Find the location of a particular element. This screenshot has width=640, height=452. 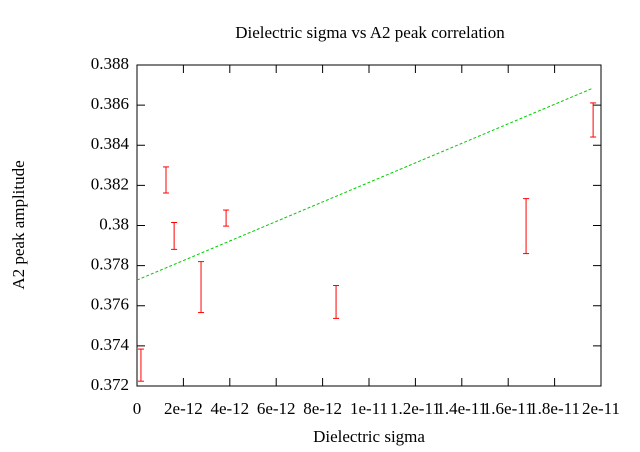

x-tick-label: 2e-12 is located at coordinates (183, 408).